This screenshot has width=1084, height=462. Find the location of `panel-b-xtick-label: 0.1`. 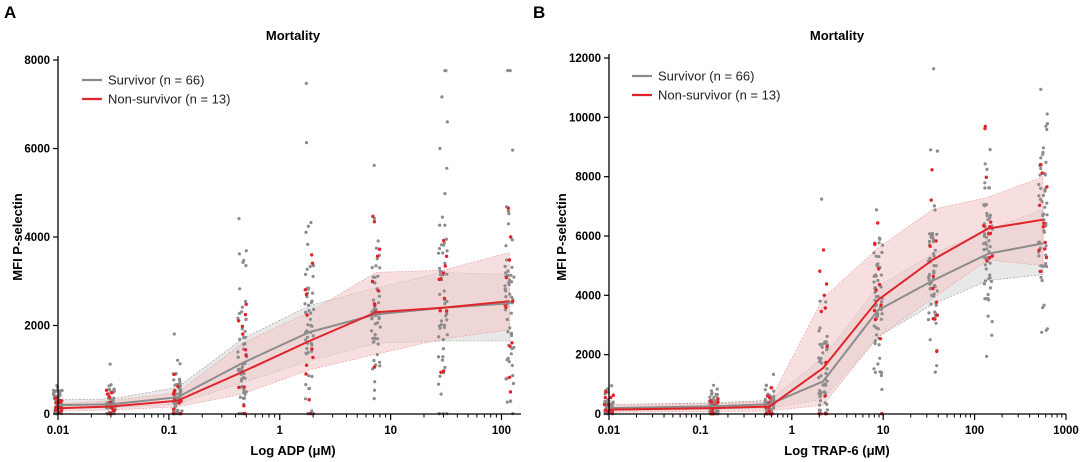

panel-b-xtick-label: 0.1 is located at coordinates (700, 431).